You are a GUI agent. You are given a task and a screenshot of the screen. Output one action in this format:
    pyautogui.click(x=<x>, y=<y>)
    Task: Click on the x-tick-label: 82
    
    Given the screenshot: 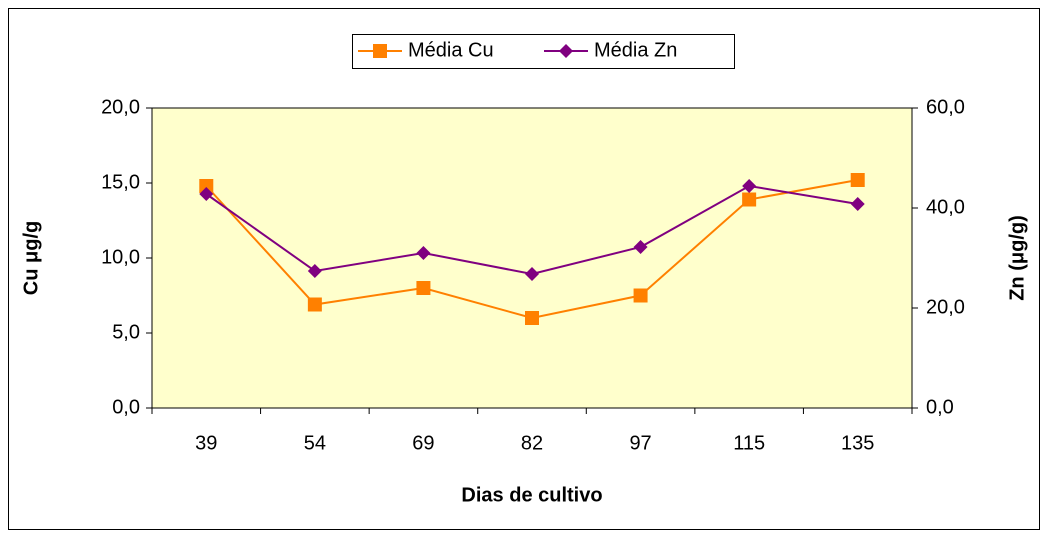 What is the action you would take?
    pyautogui.click(x=532, y=443)
    